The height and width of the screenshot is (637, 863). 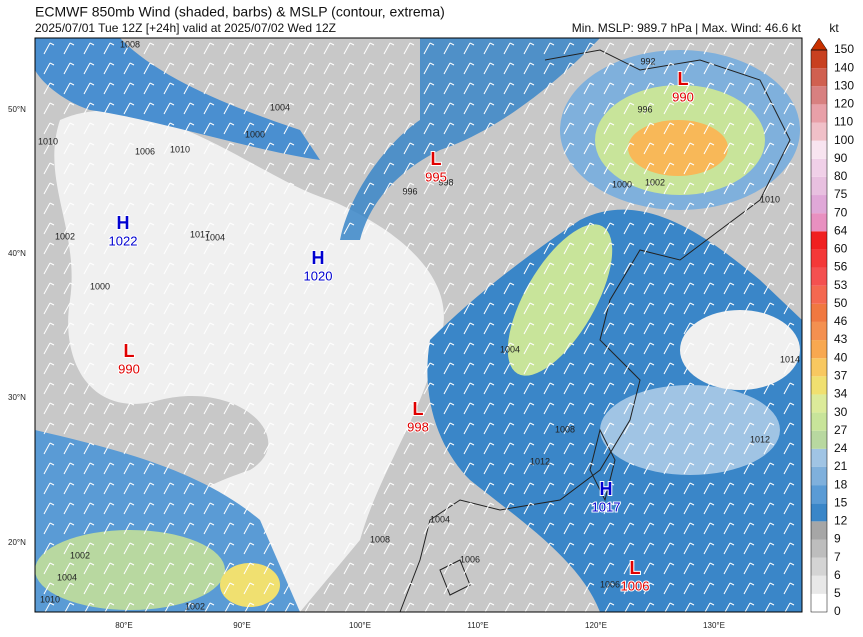 What do you see at coordinates (843, 122) in the screenshot?
I see `colorbar-label: 110` at bounding box center [843, 122].